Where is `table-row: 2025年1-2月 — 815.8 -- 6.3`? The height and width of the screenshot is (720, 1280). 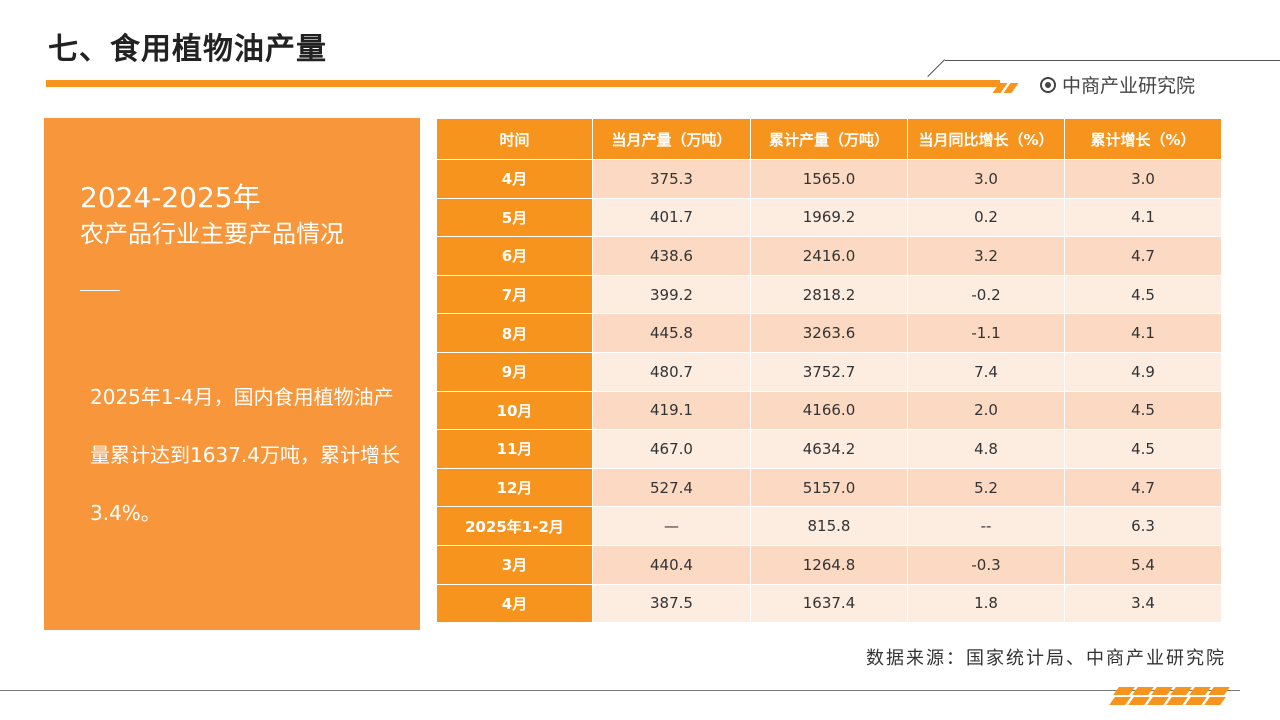 table-row: 2025年1-2月 — 815.8 -- 6.3 is located at coordinates (829, 526).